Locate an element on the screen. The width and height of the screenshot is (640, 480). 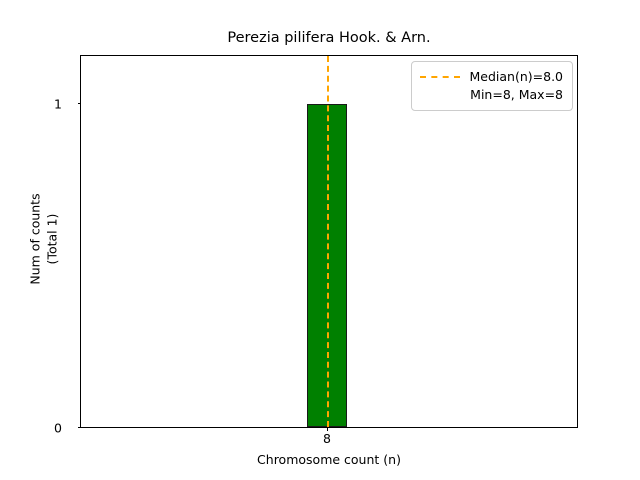
chart-title: Perezia pilifera Hook. & Arn. is located at coordinates (329, 38).